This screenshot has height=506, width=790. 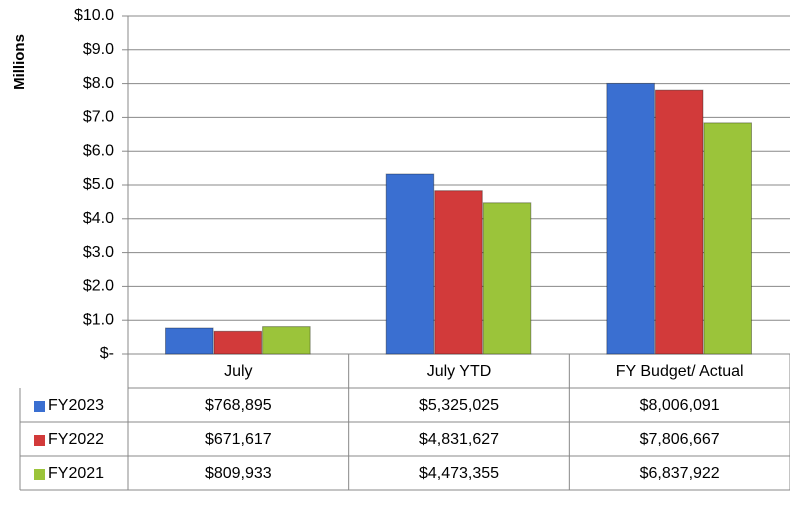 What do you see at coordinates (238, 405) in the screenshot?
I see `table-value: $768,895` at bounding box center [238, 405].